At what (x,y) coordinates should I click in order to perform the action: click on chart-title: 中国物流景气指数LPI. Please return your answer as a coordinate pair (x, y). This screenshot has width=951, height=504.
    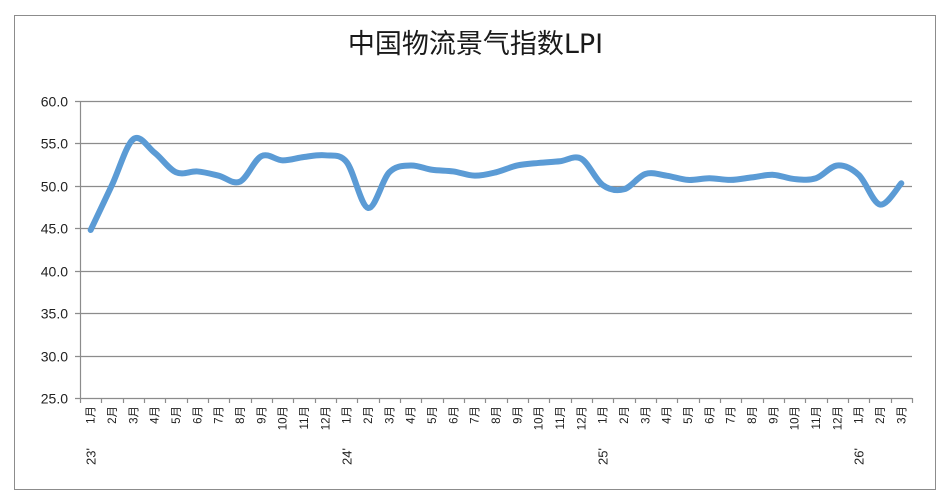
    Looking at the image, I should click on (475, 44).